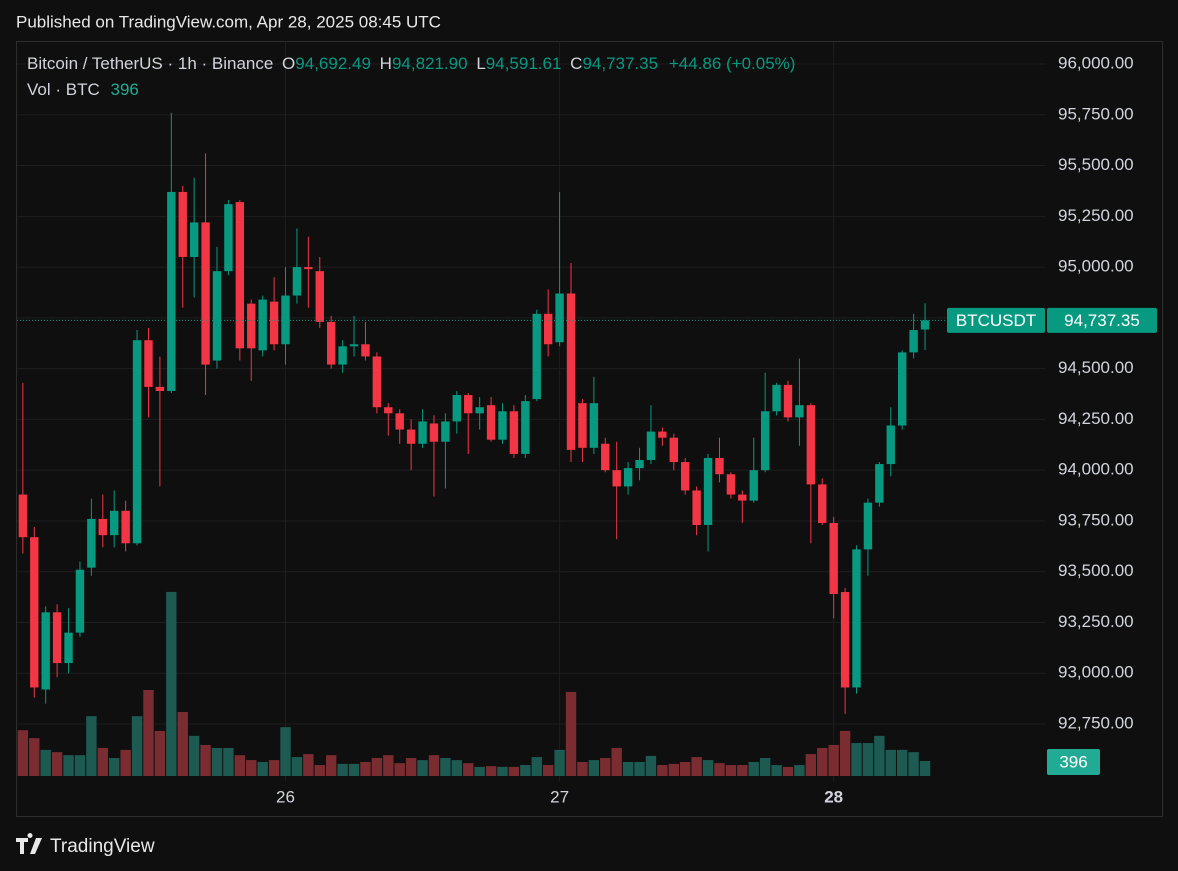 This screenshot has width=1178, height=871. What do you see at coordinates (559, 796) in the screenshot?
I see `x-tick-label: 27` at bounding box center [559, 796].